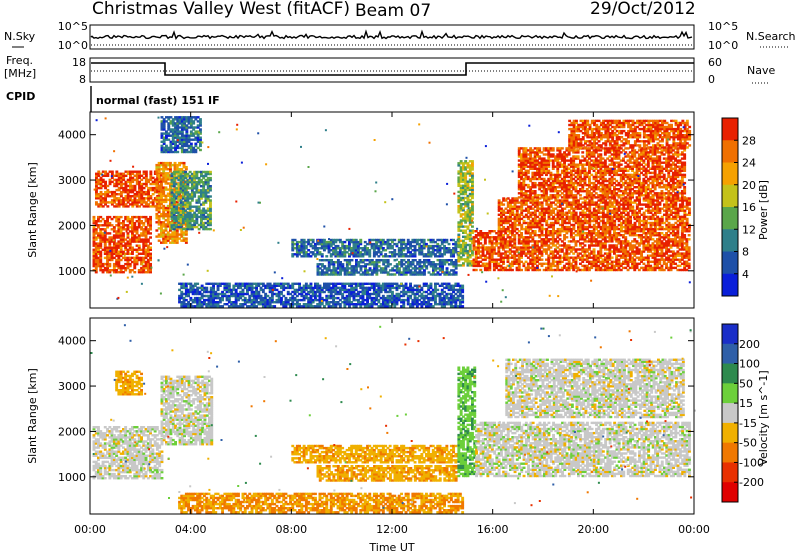  I want to click on freq-right-tick-top: 60, so click(715, 62).